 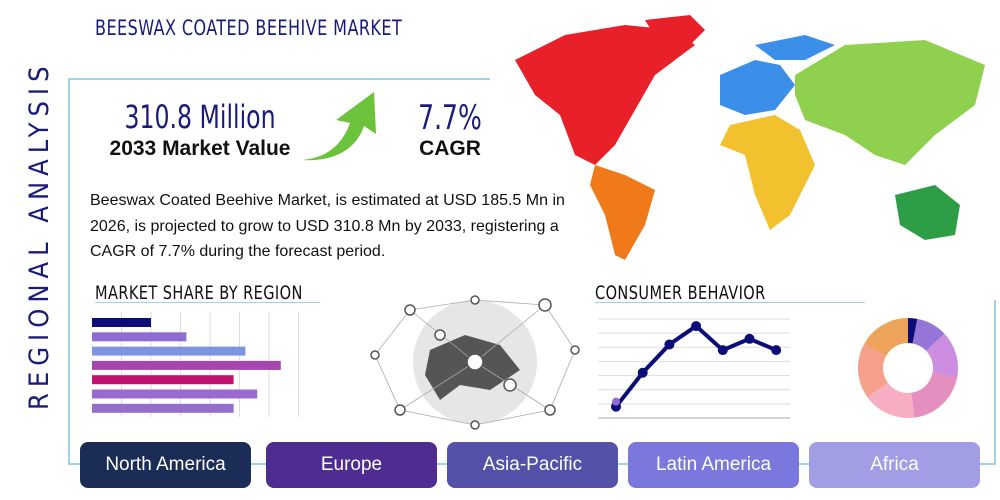 I want to click on map-greenland, so click(x=675, y=32).